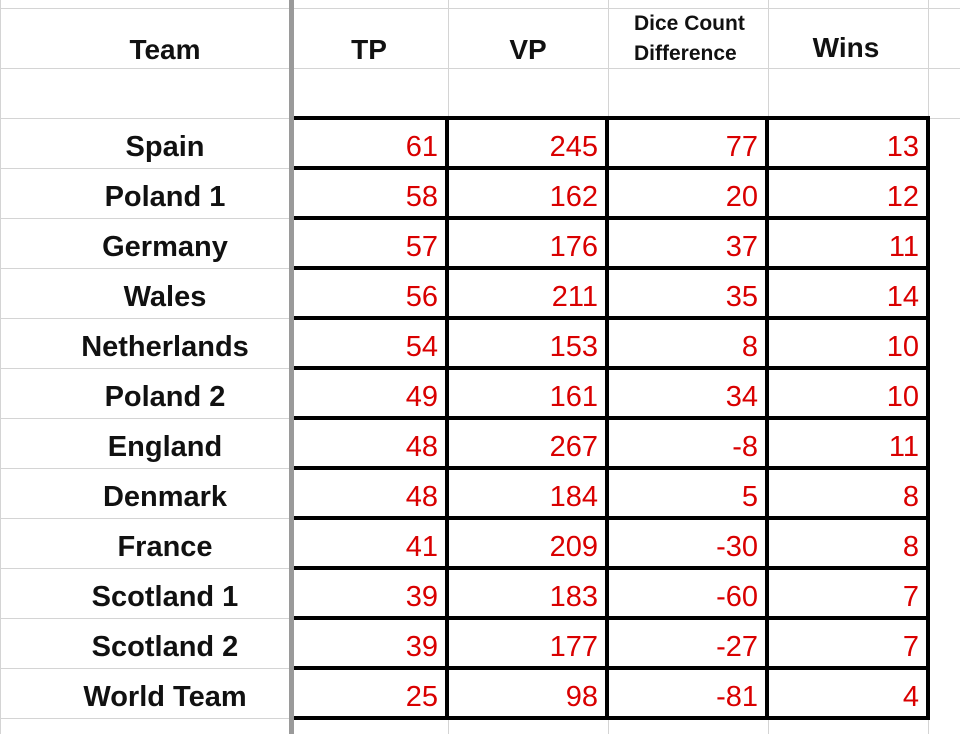 Image resolution: width=960 pixels, height=734 pixels. I want to click on cell-tp: 61, so click(421, 146).